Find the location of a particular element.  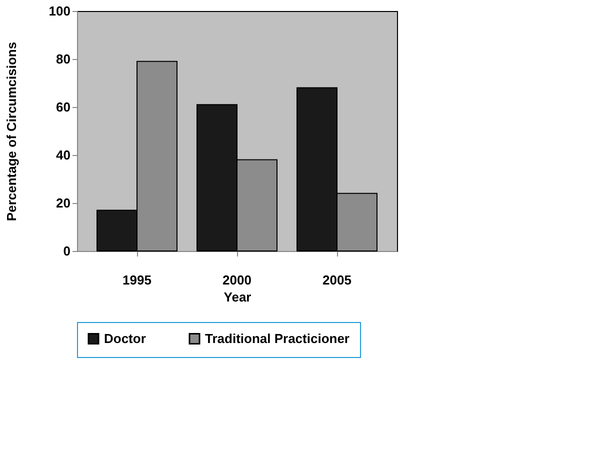

y-axis-title: Percentage of Circumcisions is located at coordinates (11, 132).